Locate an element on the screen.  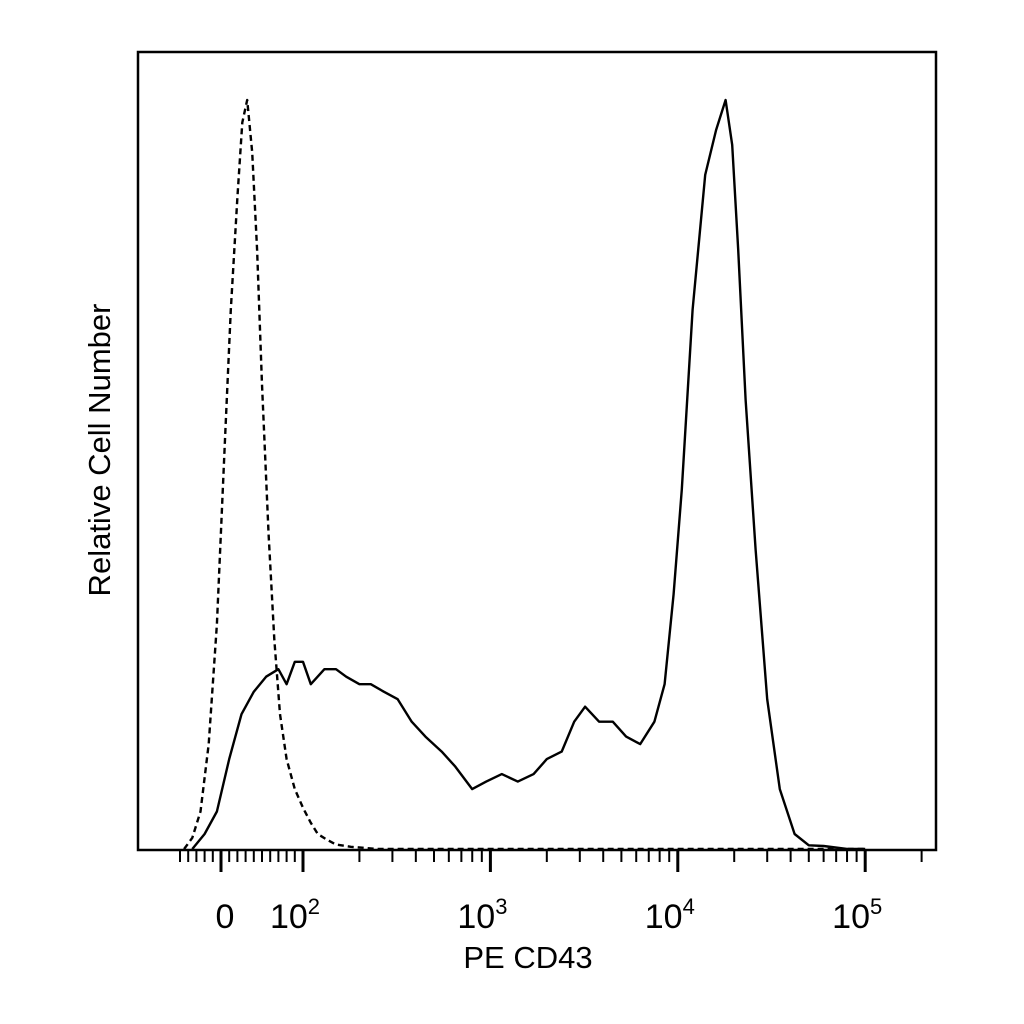
x-tick-label: 10⁴ is located at coordinates (670, 915).